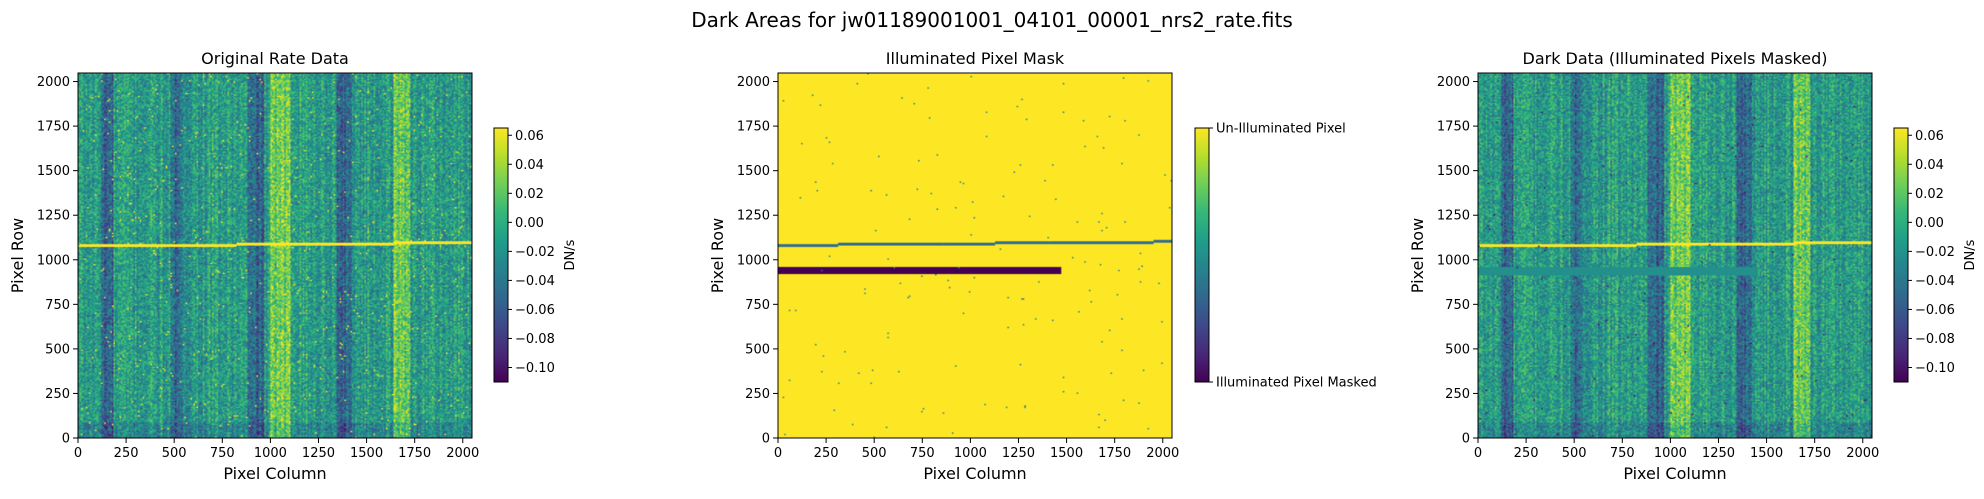 The image size is (1984, 499). I want to click on colorbar-tick-label: Illuminated Pixel Masked, so click(1296, 383).